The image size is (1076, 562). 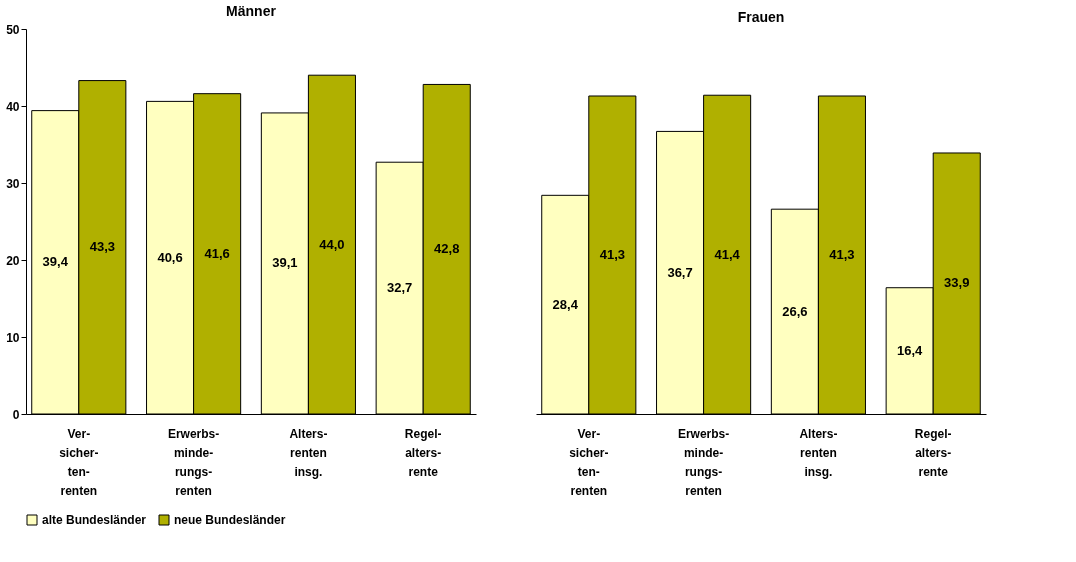 I want to click on y-tick-label: 20, so click(x=13, y=260).